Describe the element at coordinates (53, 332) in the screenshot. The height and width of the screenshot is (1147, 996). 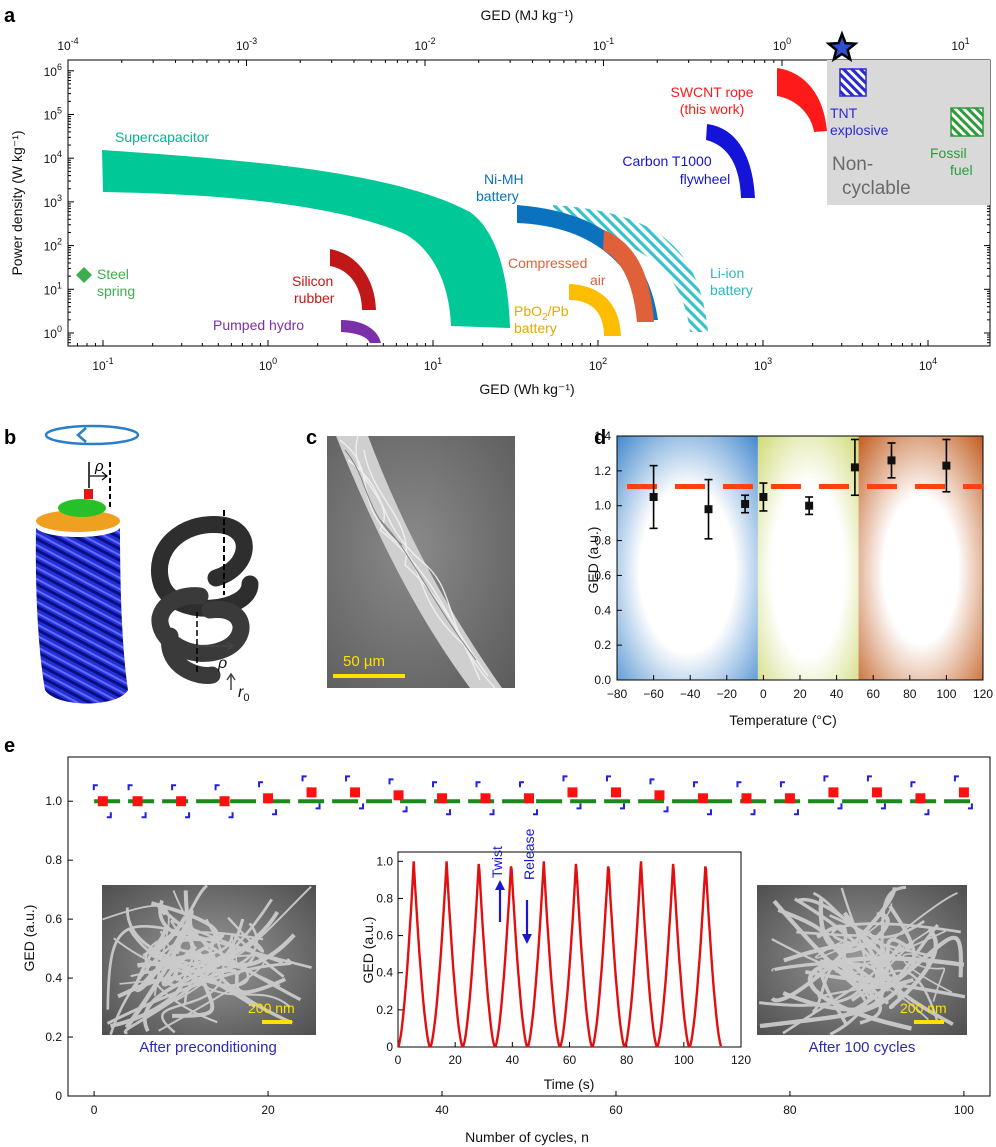
I see `y-tick-label: 10⁰` at that location.